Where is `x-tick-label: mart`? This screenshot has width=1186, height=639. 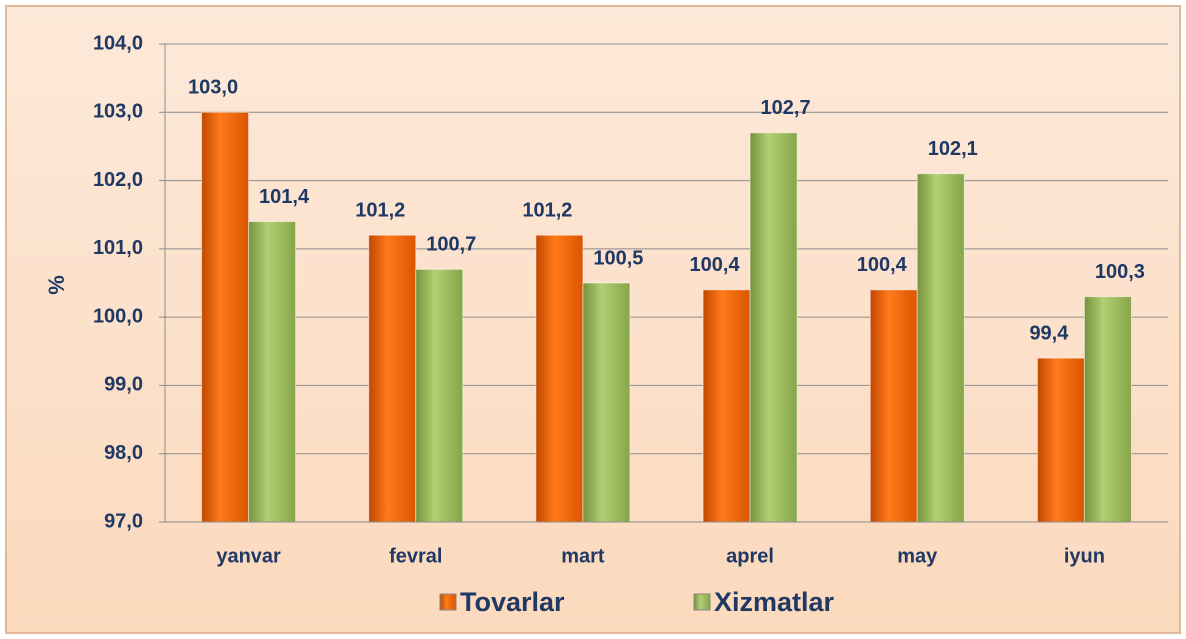 x-tick-label: mart is located at coordinates (583, 556).